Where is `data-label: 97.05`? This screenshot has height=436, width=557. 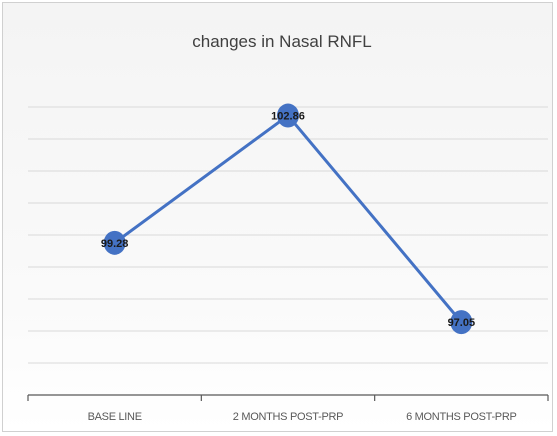
data-label: 97.05 is located at coordinates (462, 323).